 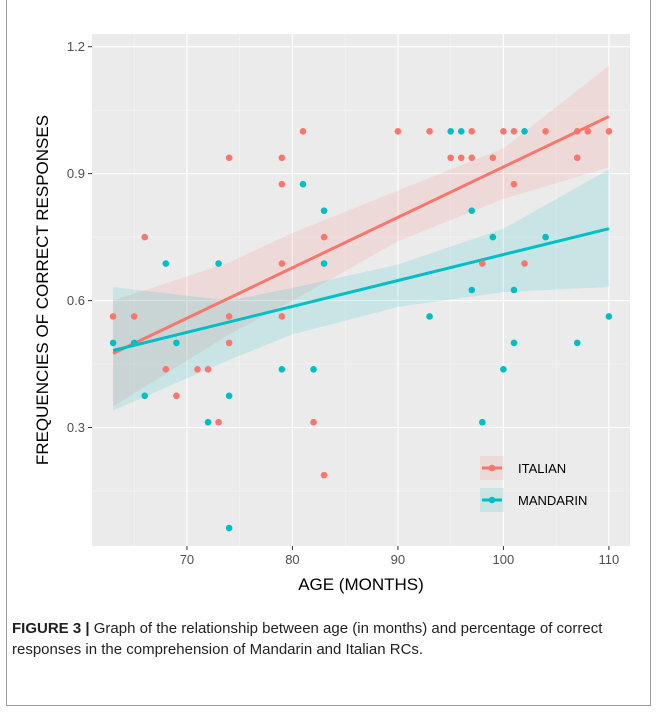 I want to click on legend: ITALIAN MANDARIN, so click(x=533, y=484).